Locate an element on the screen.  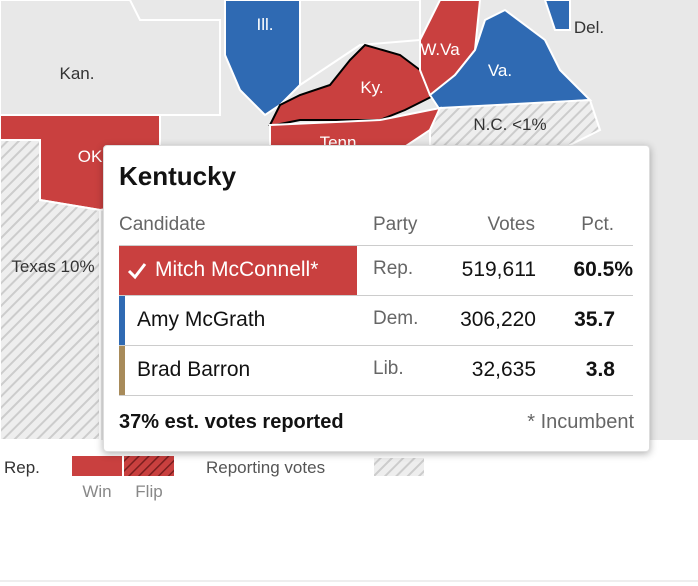
state-kentucky is located at coordinates (352, 84).